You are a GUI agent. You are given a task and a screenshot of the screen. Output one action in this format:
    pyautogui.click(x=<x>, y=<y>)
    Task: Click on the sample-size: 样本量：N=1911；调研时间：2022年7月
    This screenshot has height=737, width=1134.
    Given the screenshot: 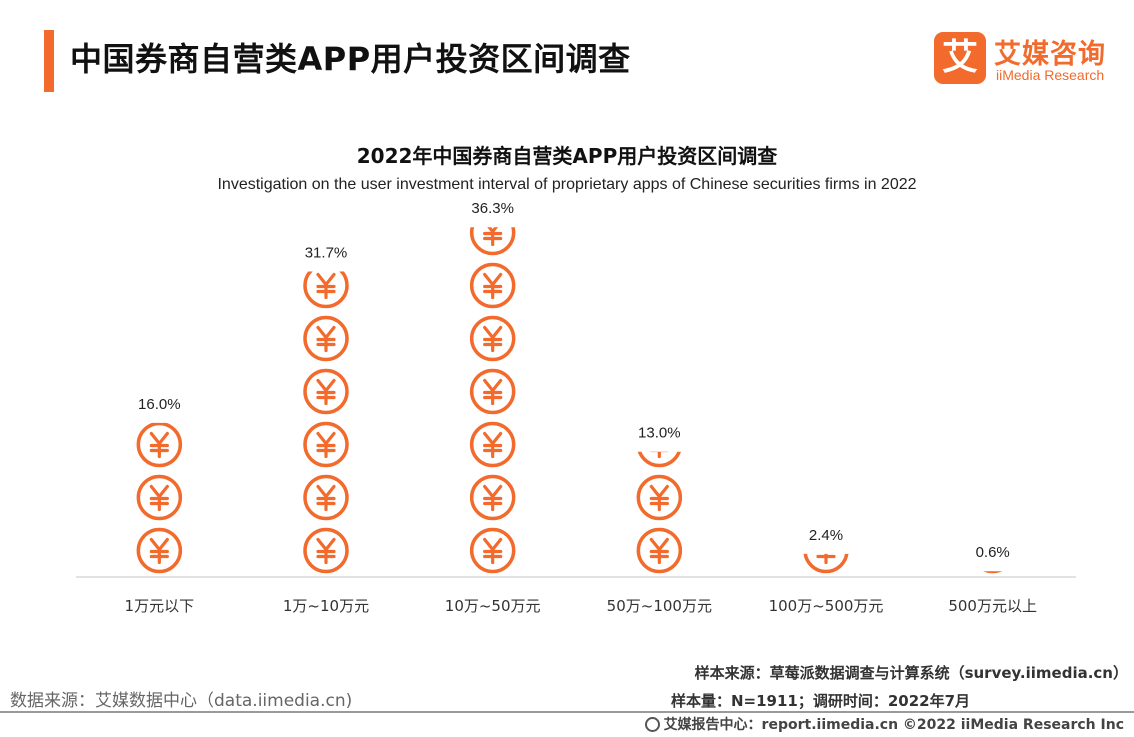 What is the action you would take?
    pyautogui.click(x=821, y=701)
    